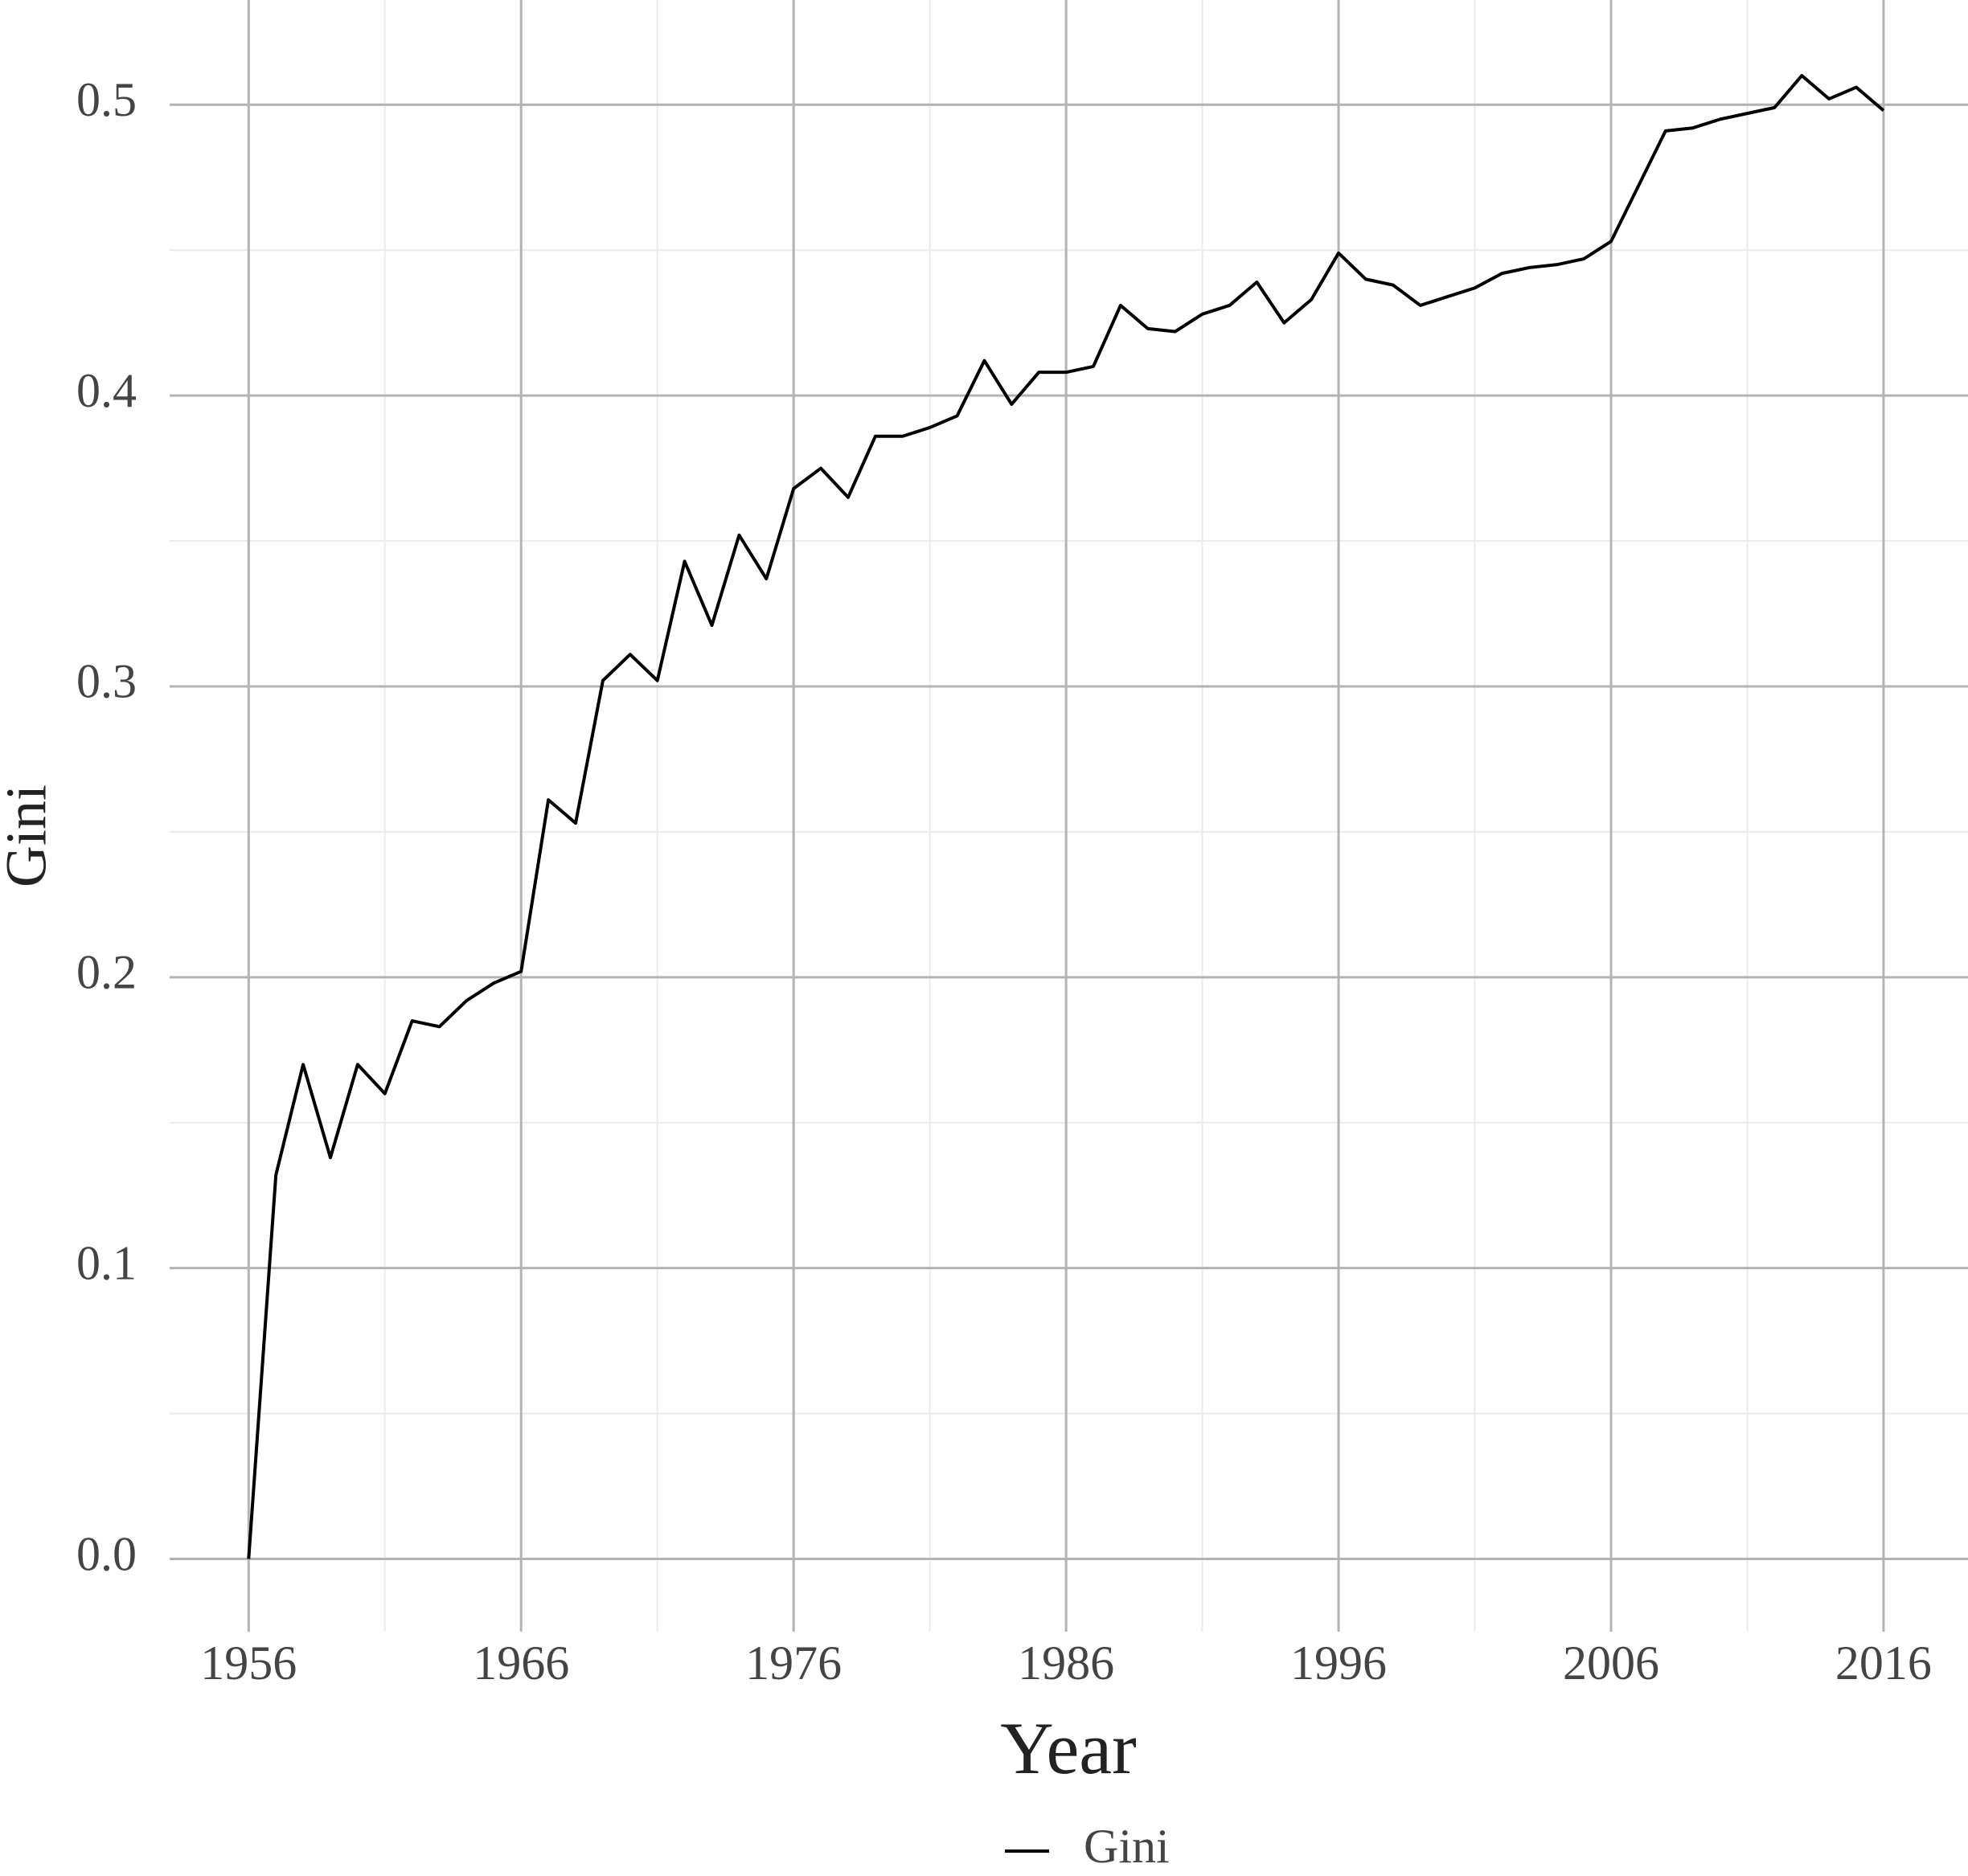 This screenshot has width=1968, height=1876. What do you see at coordinates (1611, 1663) in the screenshot?
I see `x-tick-label: 2006` at bounding box center [1611, 1663].